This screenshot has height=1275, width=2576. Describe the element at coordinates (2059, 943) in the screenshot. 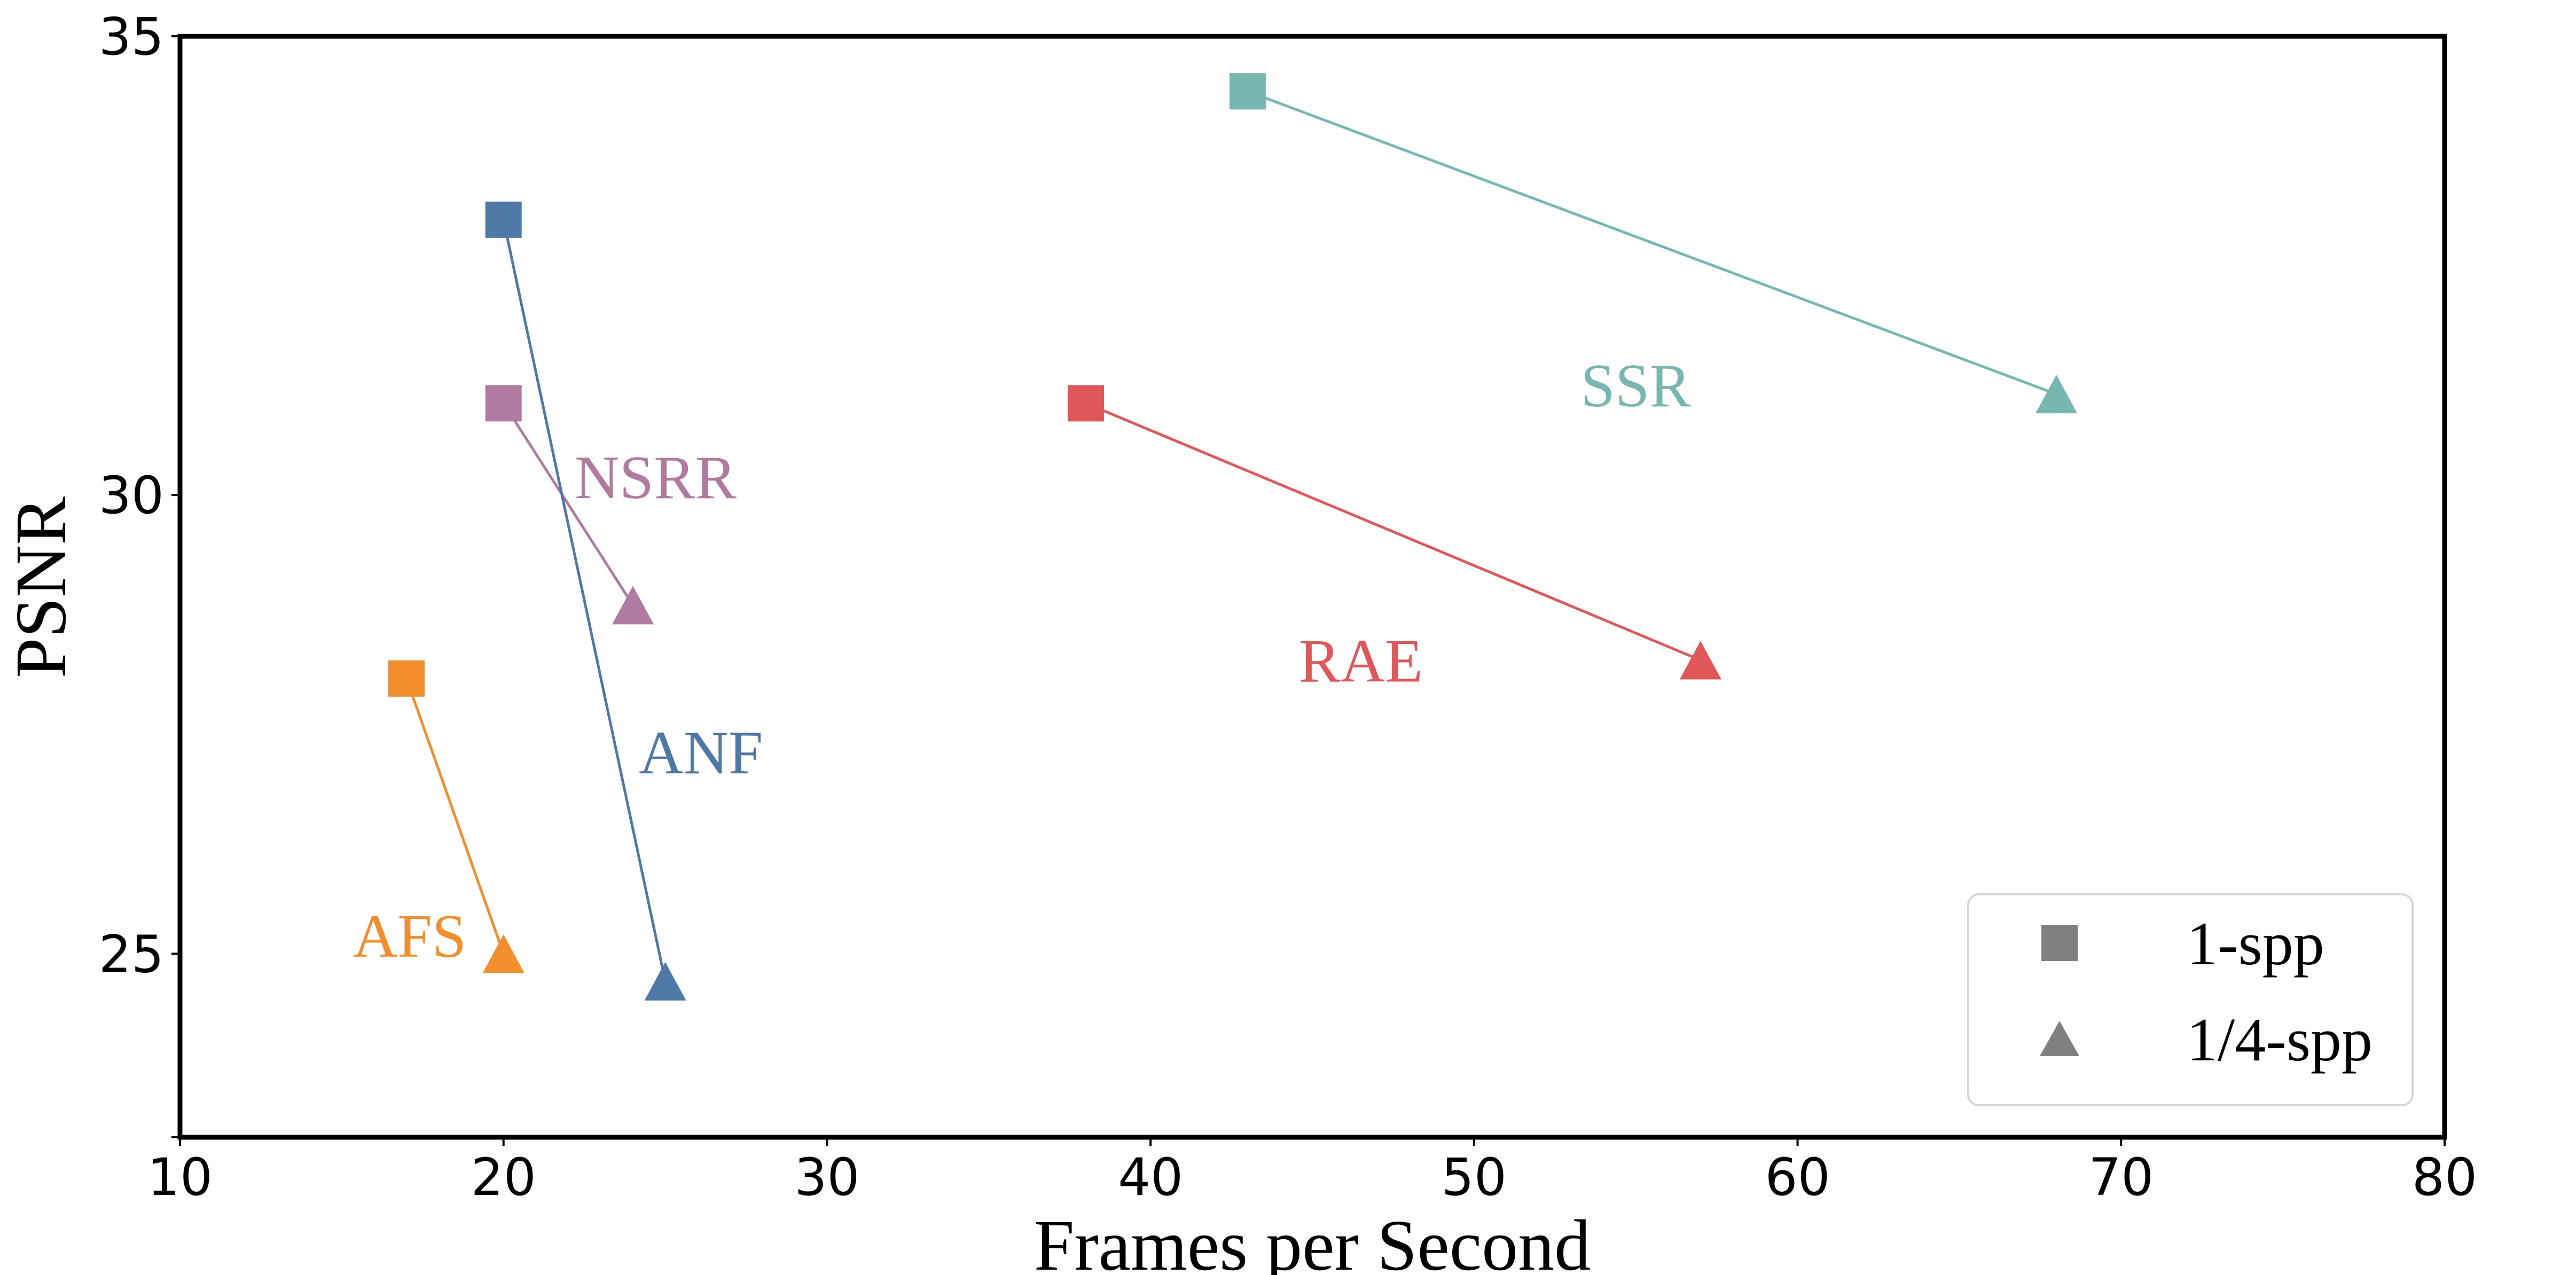

I see `legend-square-marker` at that location.